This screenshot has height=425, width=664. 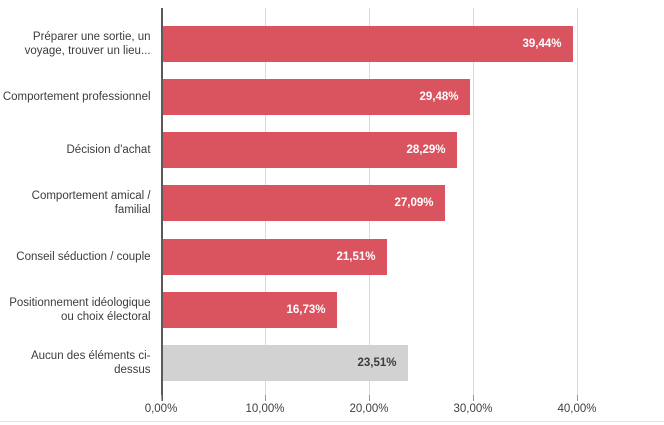 What do you see at coordinates (356, 256) in the screenshot?
I see `value-label: 21,51%` at bounding box center [356, 256].